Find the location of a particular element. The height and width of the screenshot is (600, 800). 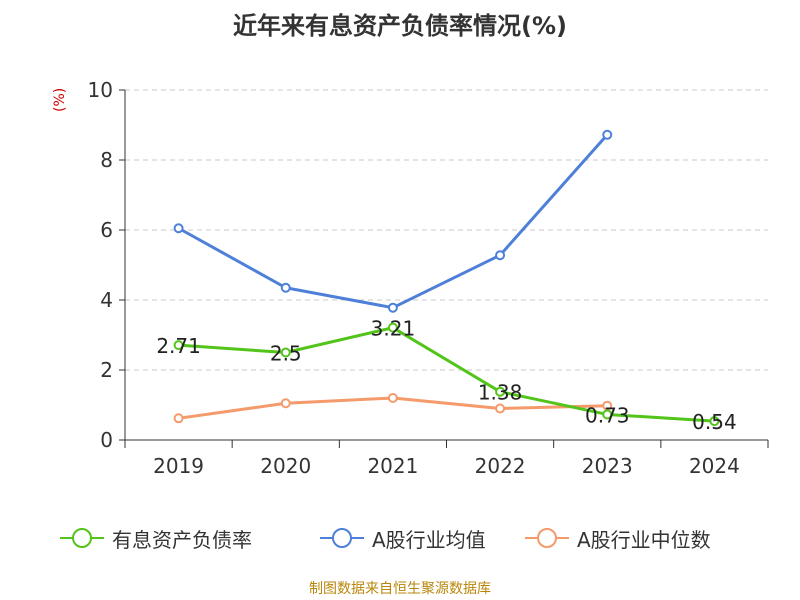

y-tick-label: 2 is located at coordinates (106, 370).